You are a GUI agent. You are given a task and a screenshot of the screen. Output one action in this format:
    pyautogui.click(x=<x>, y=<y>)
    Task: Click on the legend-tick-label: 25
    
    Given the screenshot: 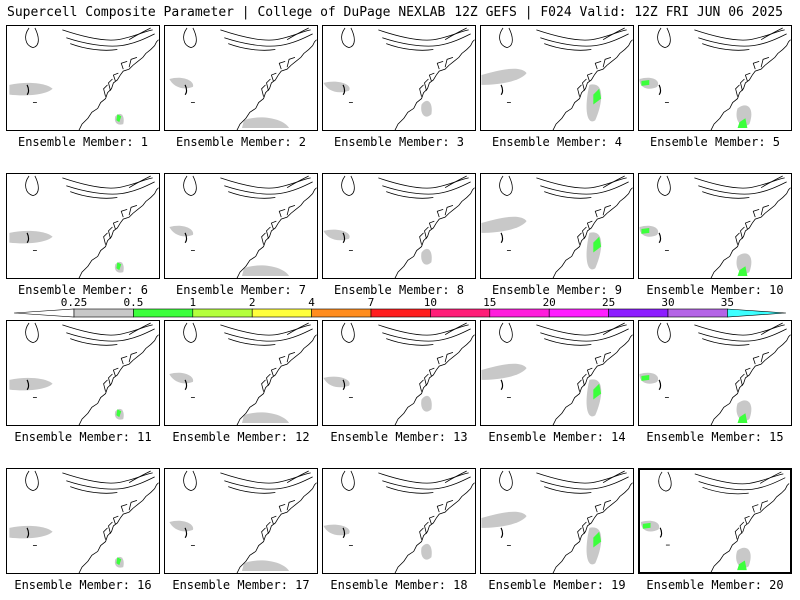 What is the action you would take?
    pyautogui.click(x=608, y=303)
    